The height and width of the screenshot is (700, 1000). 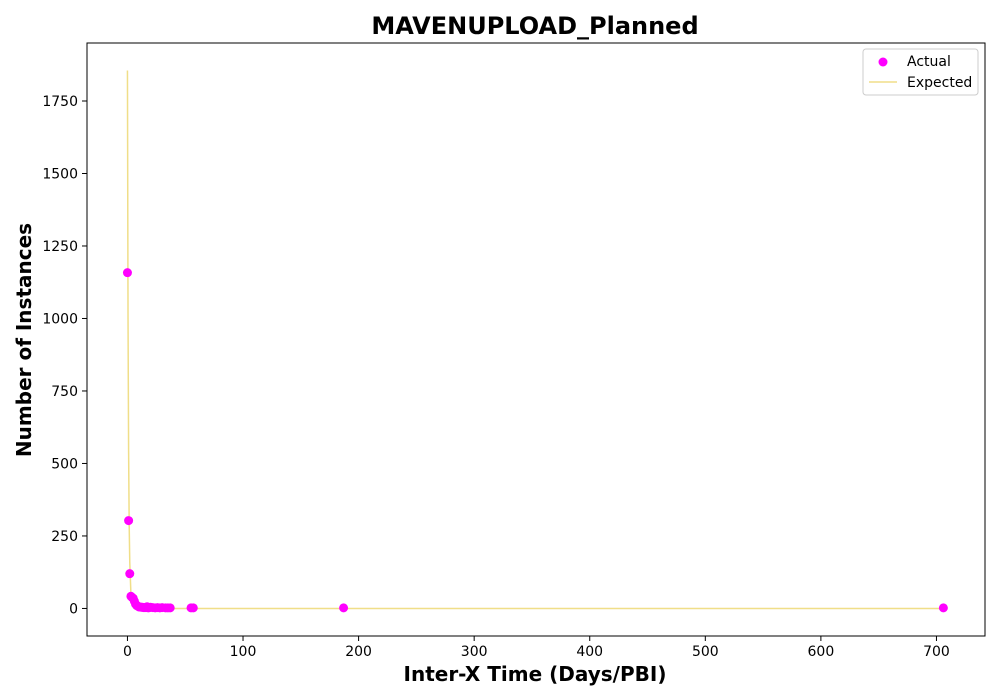 I want to click on legend: Actual Expected, so click(x=920, y=72).